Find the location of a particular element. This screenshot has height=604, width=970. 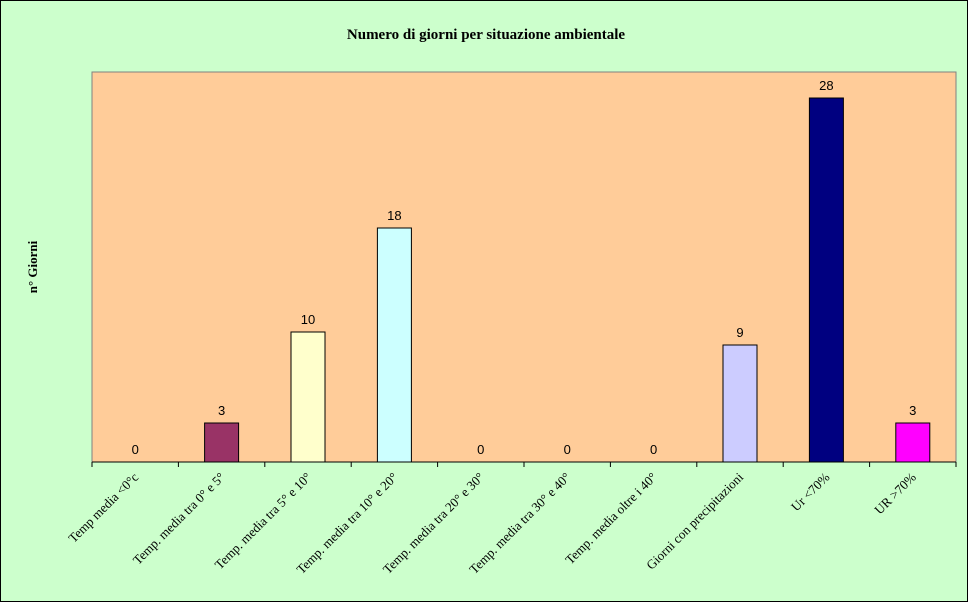

x-axis is located at coordinates (524, 464).